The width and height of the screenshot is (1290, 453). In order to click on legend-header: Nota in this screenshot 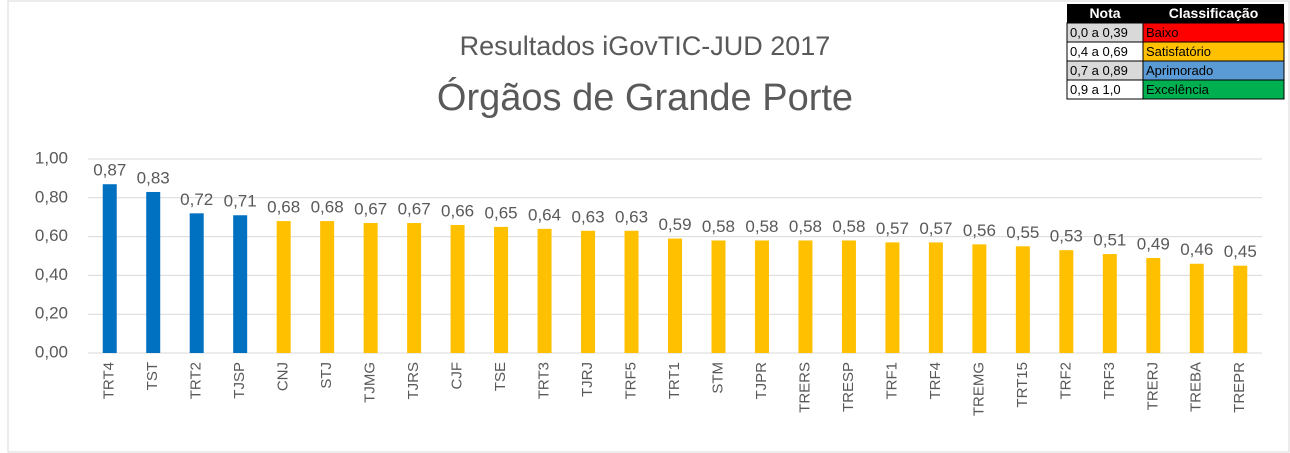, I will do `click(1104, 13)`.